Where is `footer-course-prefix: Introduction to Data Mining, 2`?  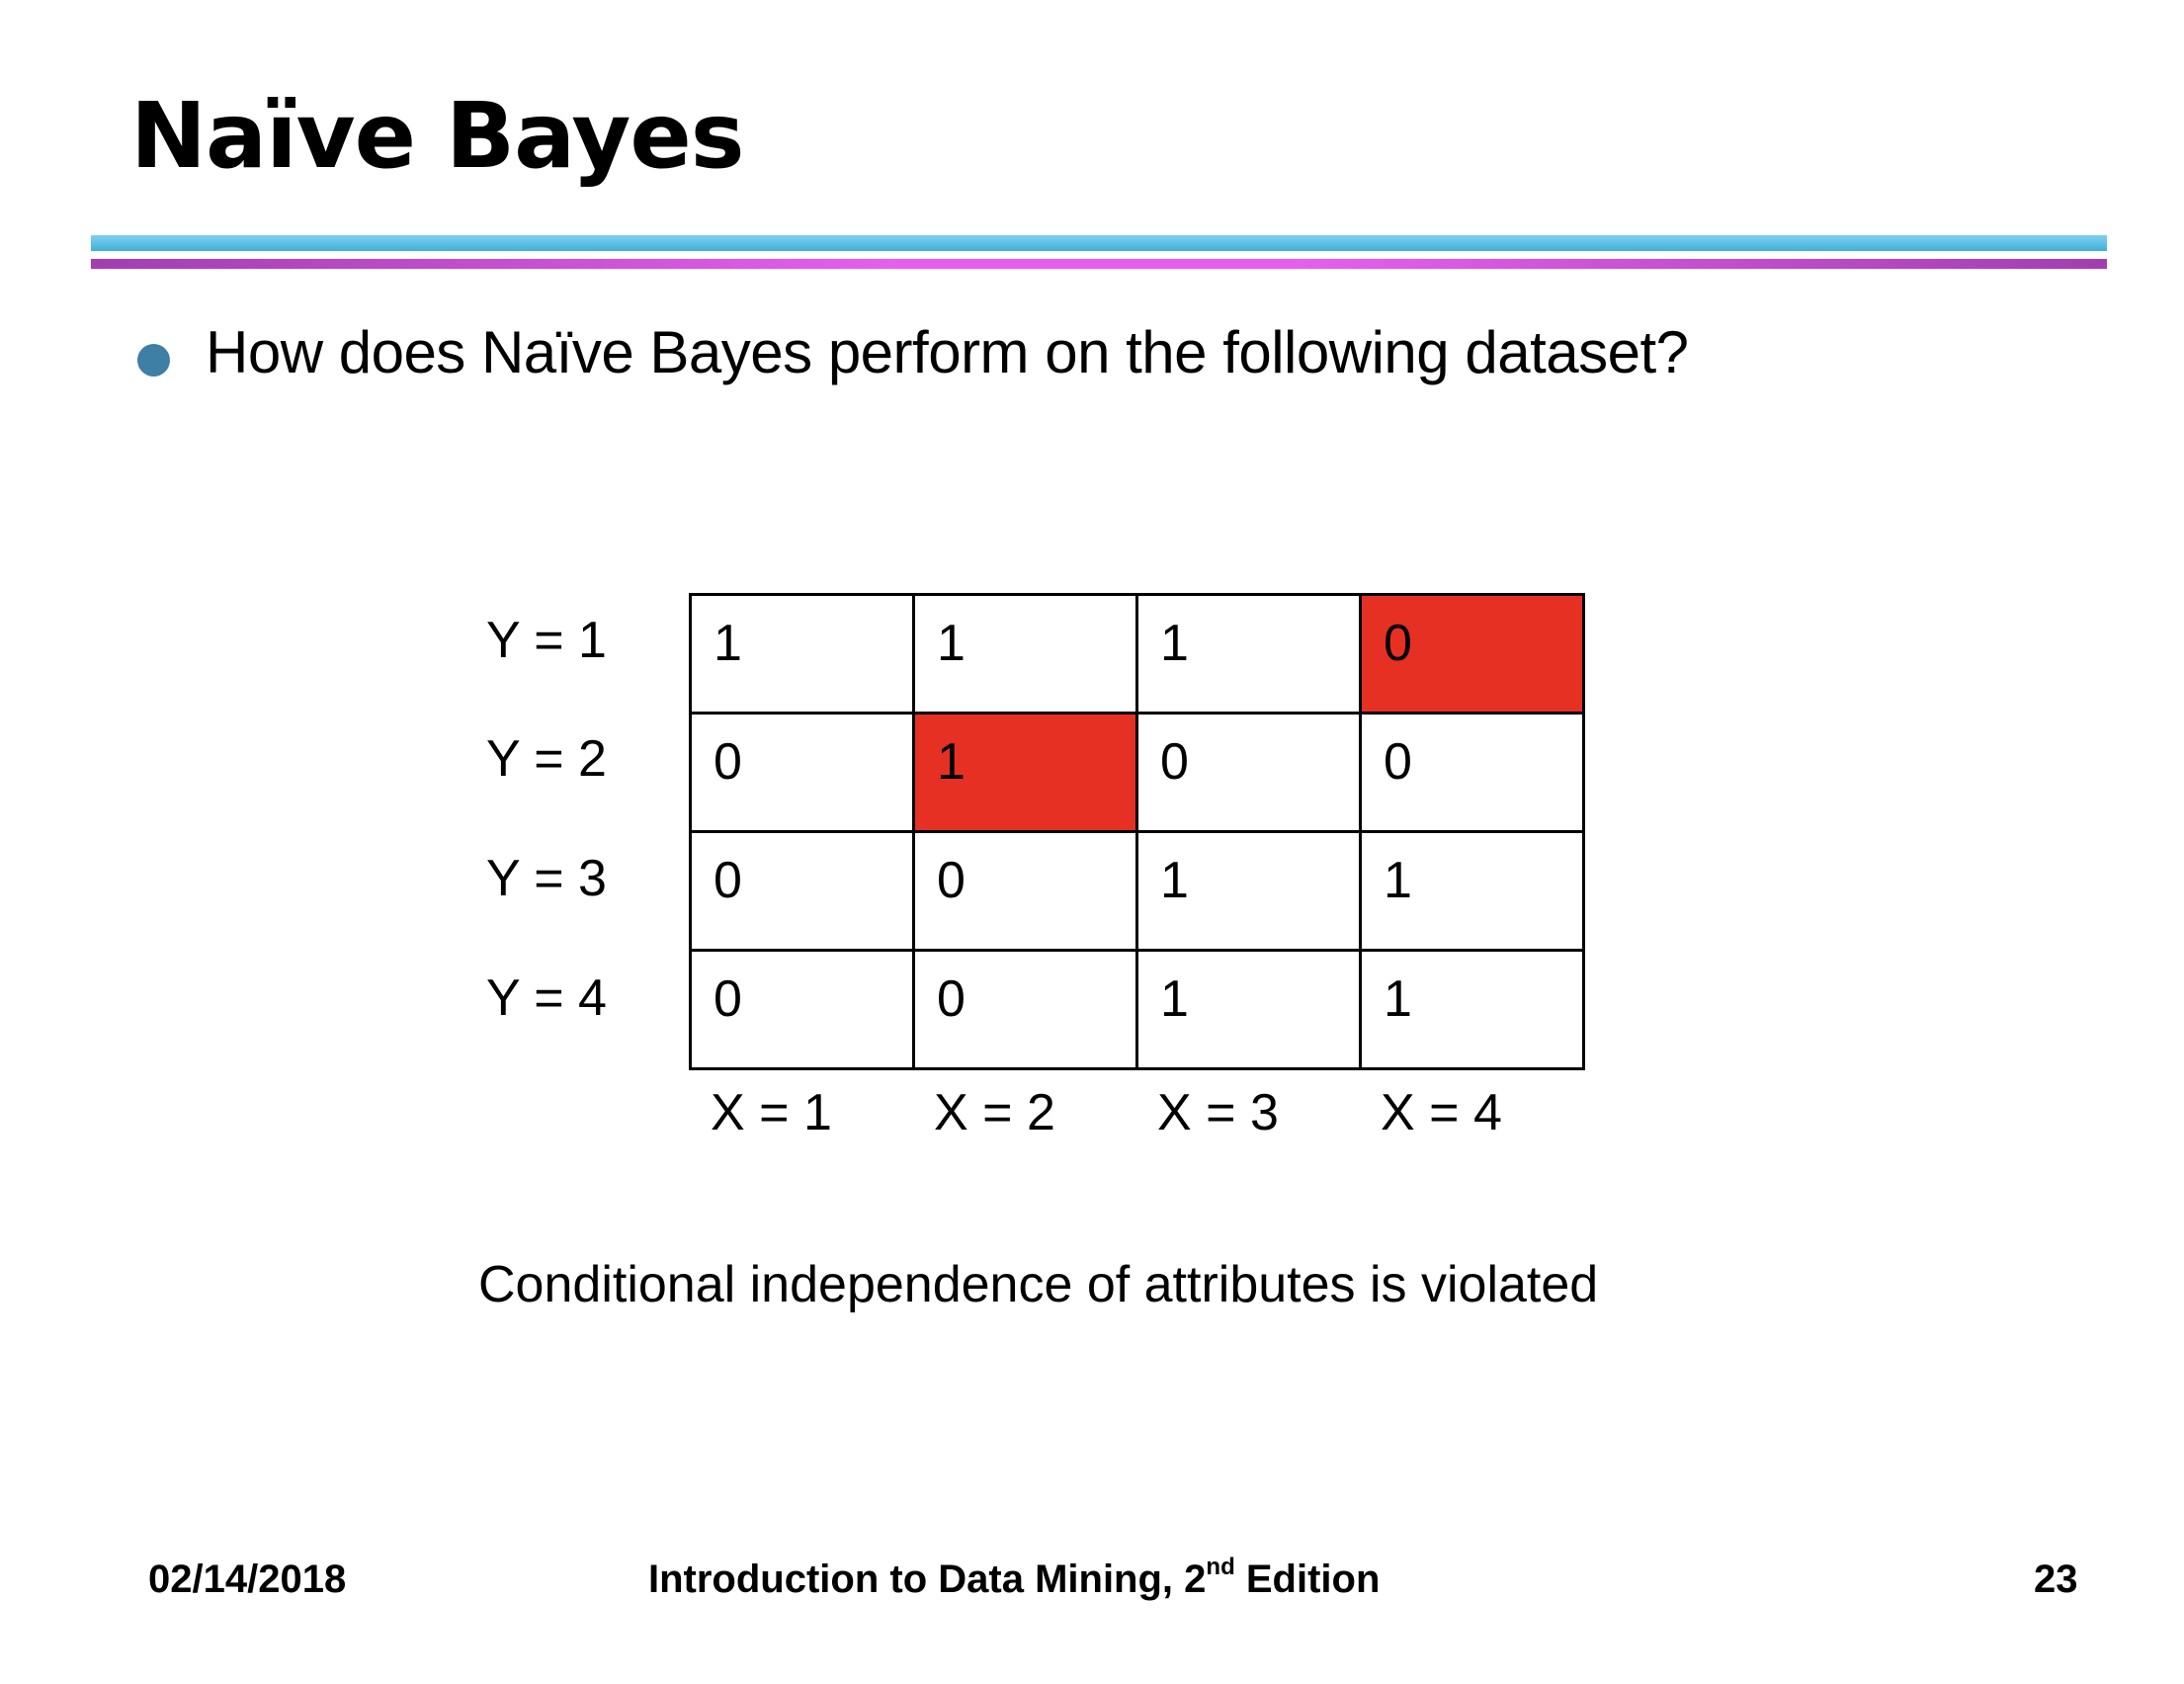
footer-course-prefix: Introduction to Data Mining, 2 is located at coordinates (927, 1580).